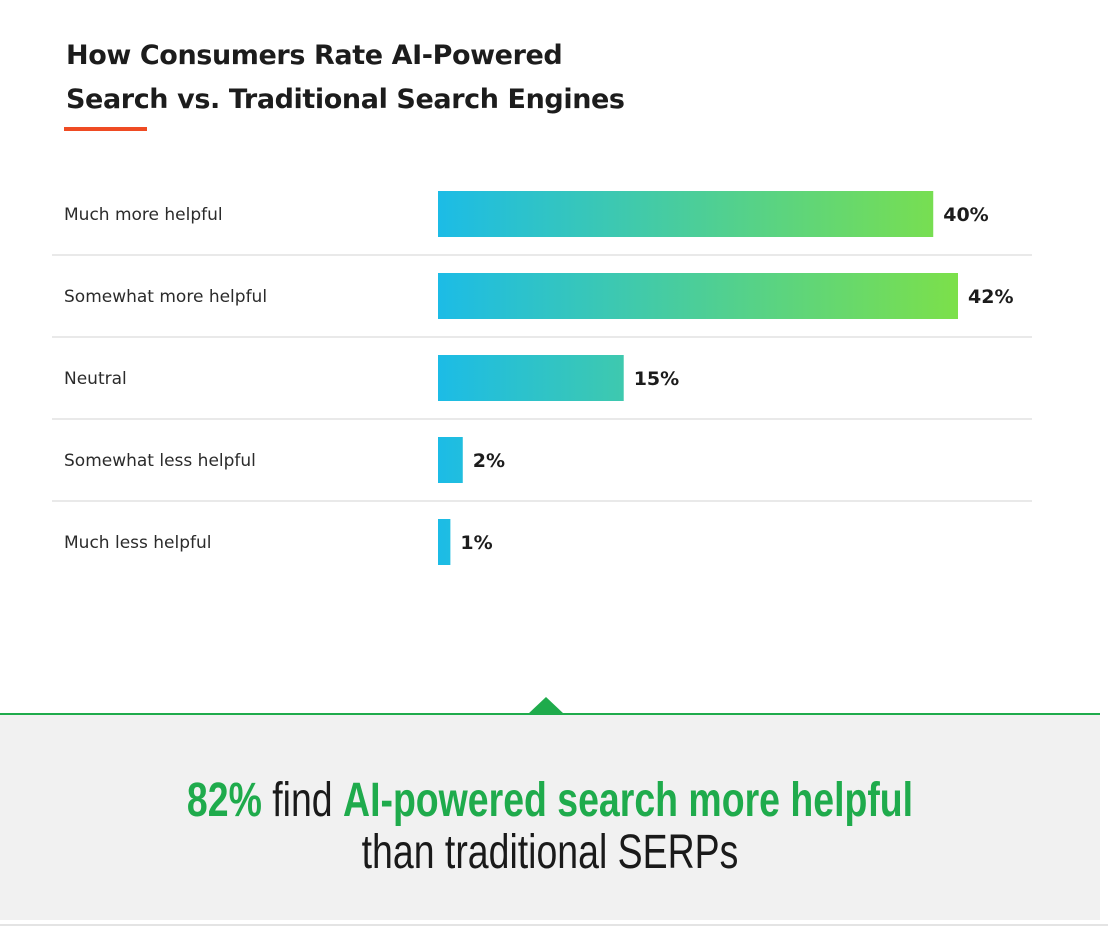 The height and width of the screenshot is (928, 1108). Describe the element at coordinates (554, 925) in the screenshot. I see `bottom-divider` at that location.